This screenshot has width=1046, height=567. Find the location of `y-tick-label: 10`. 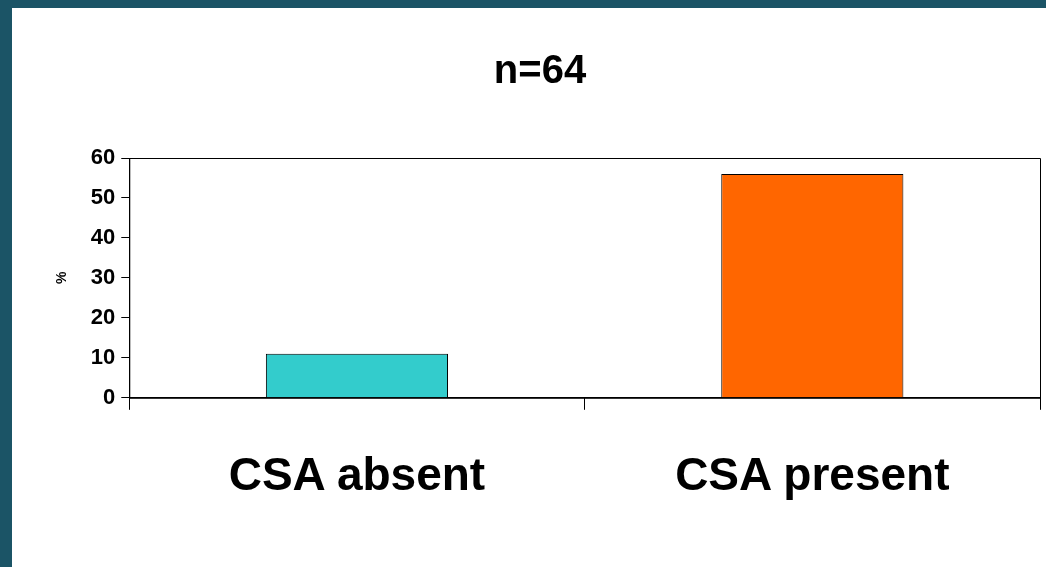

y-tick-label: 10 is located at coordinates (103, 356).